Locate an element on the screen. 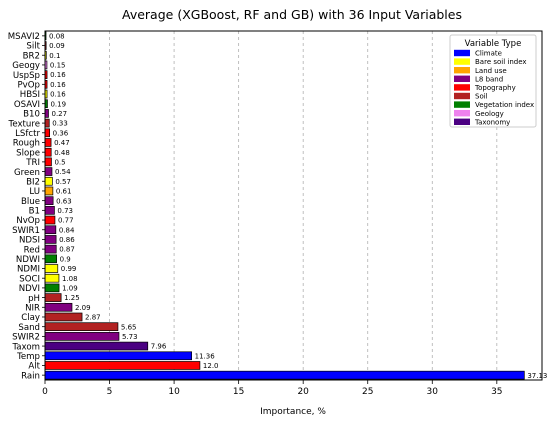  bar-nir is located at coordinates (58, 307).